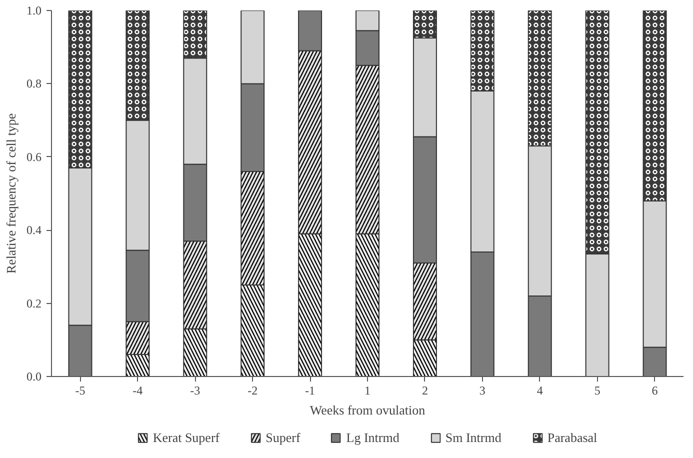 The height and width of the screenshot is (458, 693). What do you see at coordinates (597, 391) in the screenshot?
I see `x-tick-label: 5` at bounding box center [597, 391].